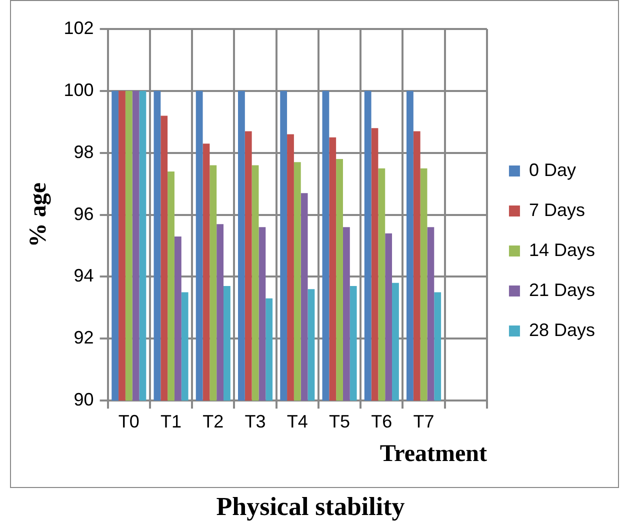  What do you see at coordinates (171, 421) in the screenshot?
I see `x-tick-label: T1` at bounding box center [171, 421].